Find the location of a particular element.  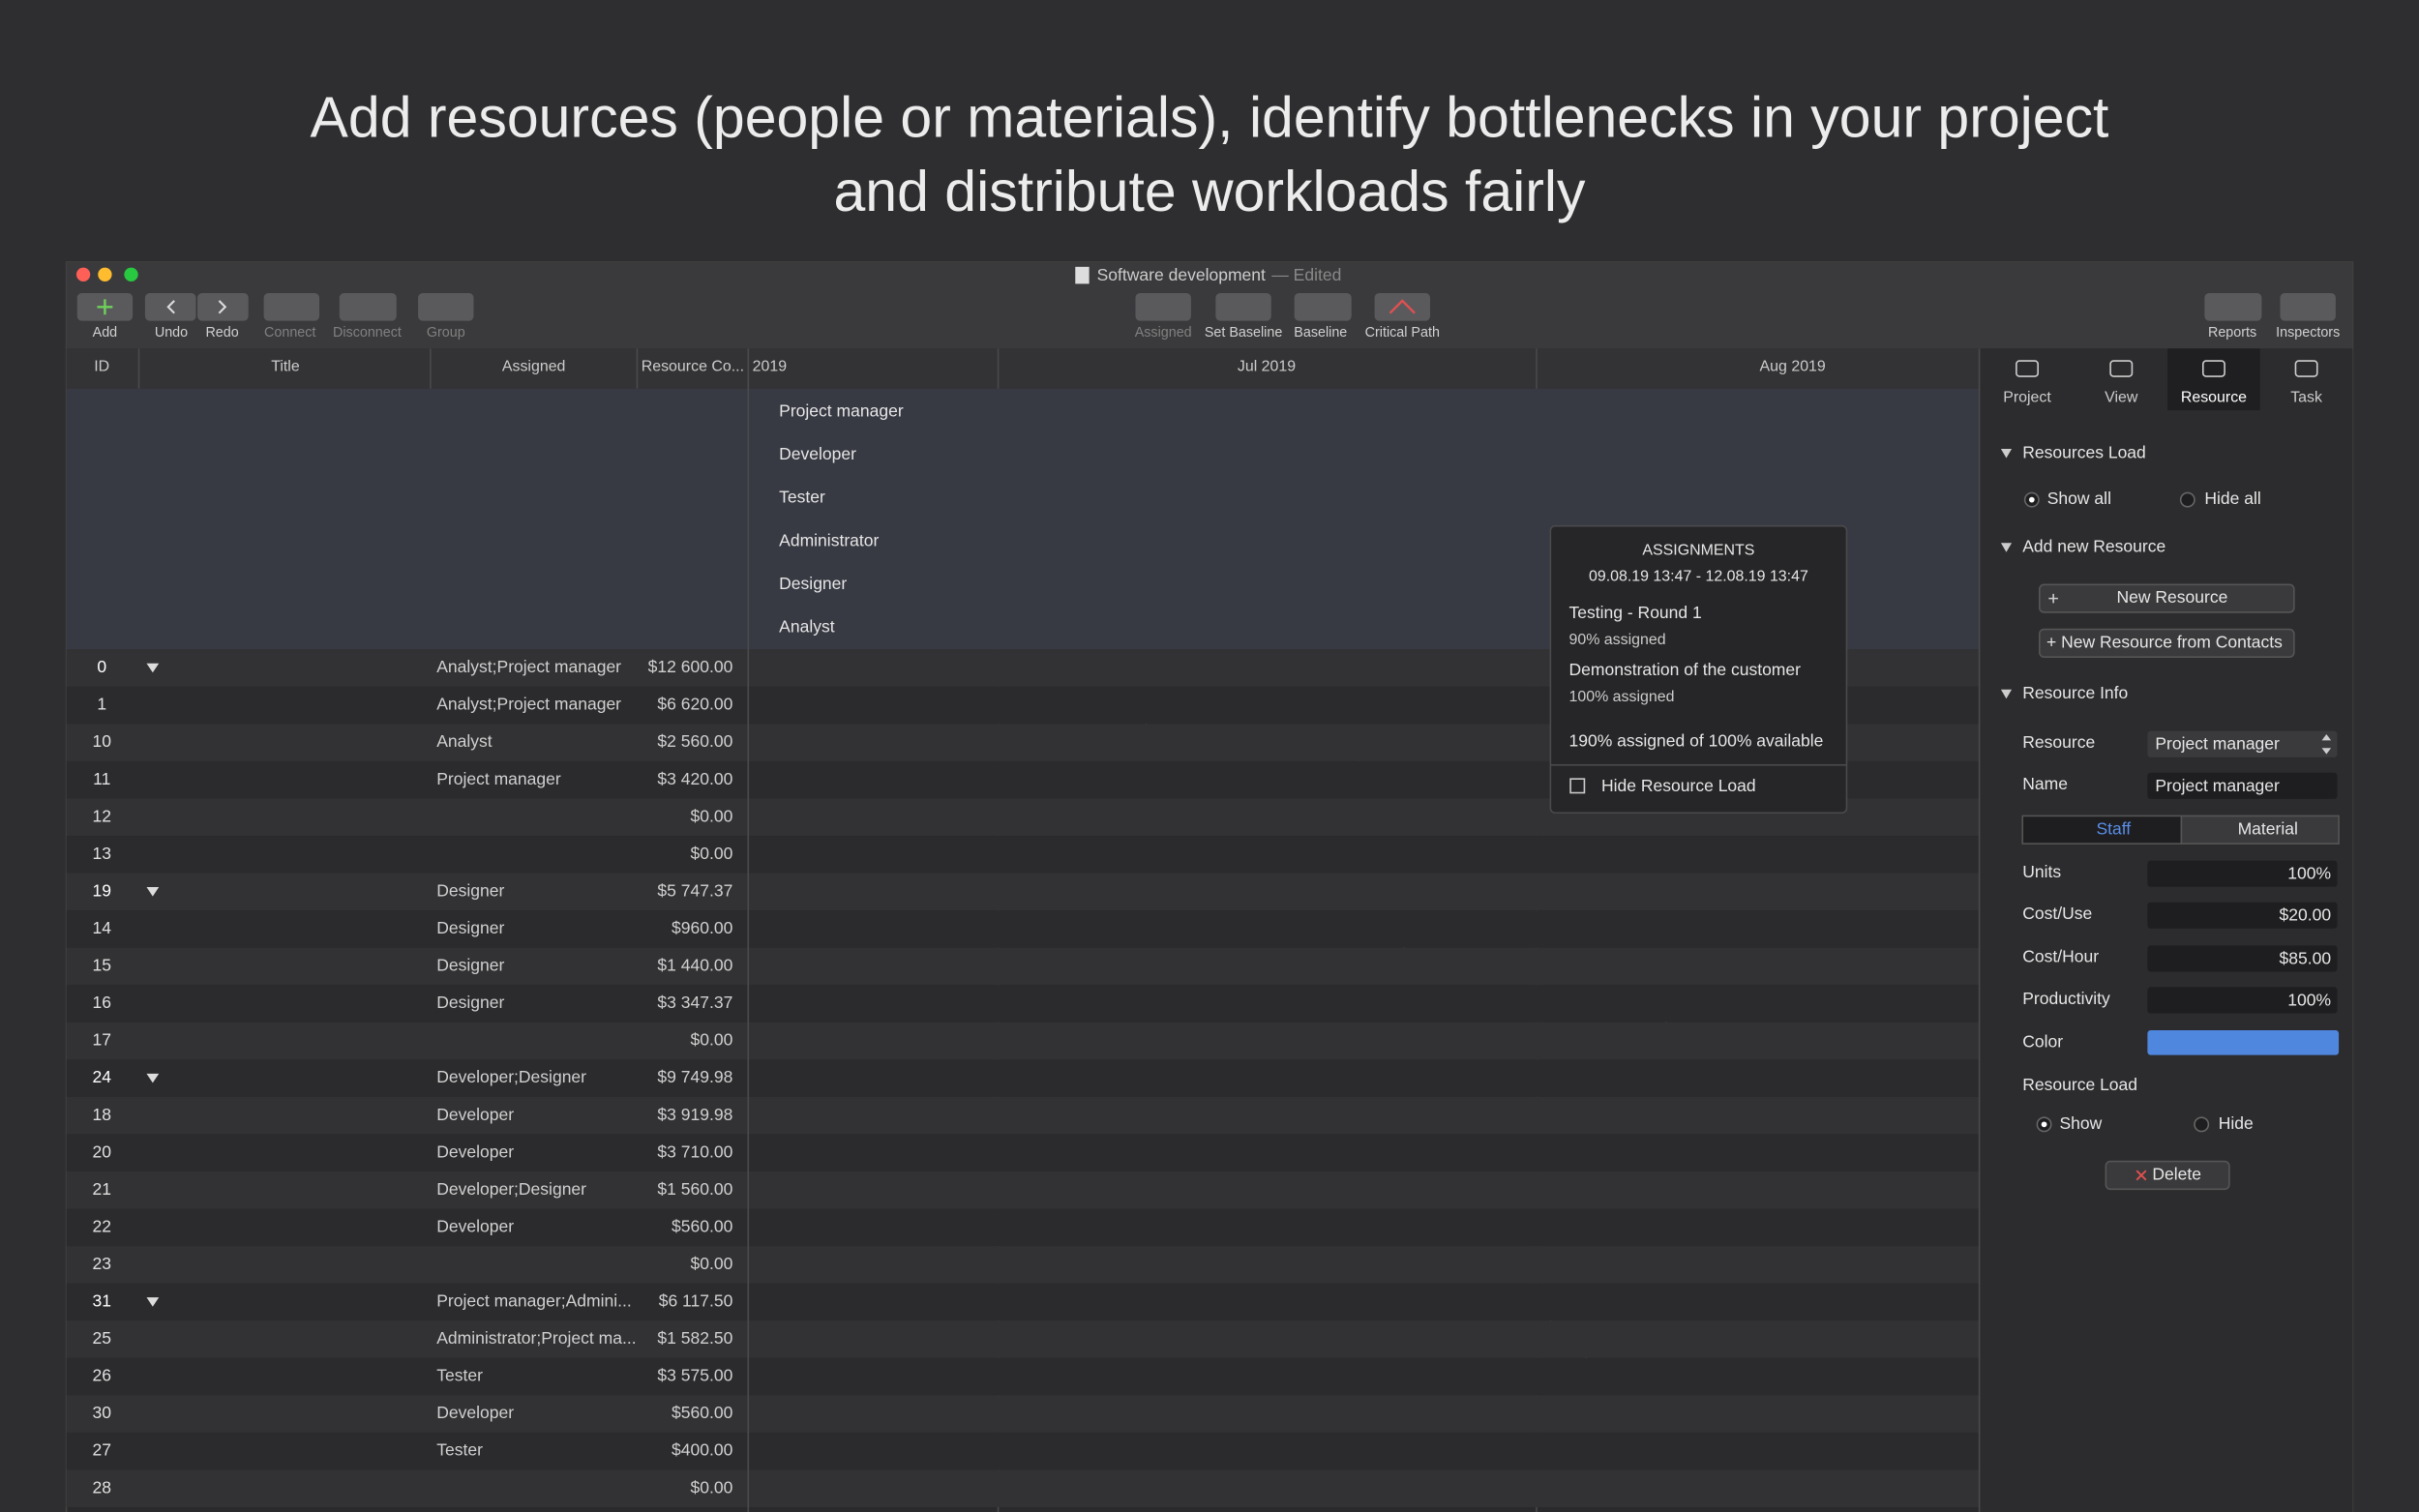

toolbar-label: Critical Path is located at coordinates (1402, 333).